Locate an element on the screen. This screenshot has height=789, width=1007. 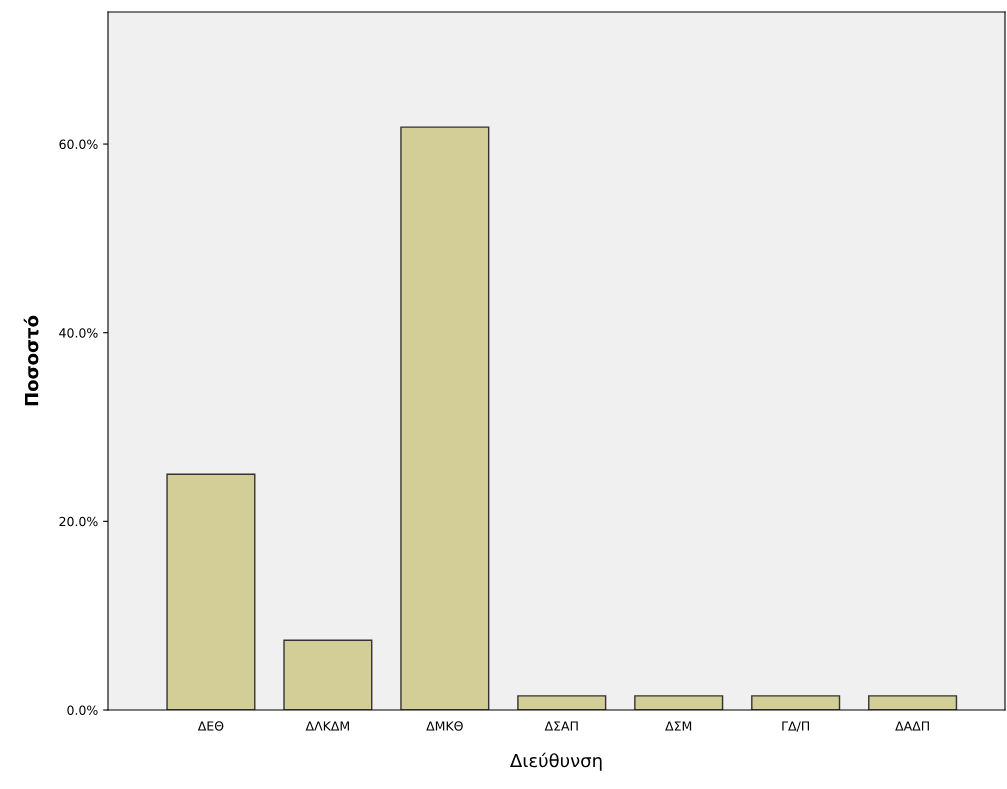
x-tick-label: ΔΣΜ is located at coordinates (678, 726).